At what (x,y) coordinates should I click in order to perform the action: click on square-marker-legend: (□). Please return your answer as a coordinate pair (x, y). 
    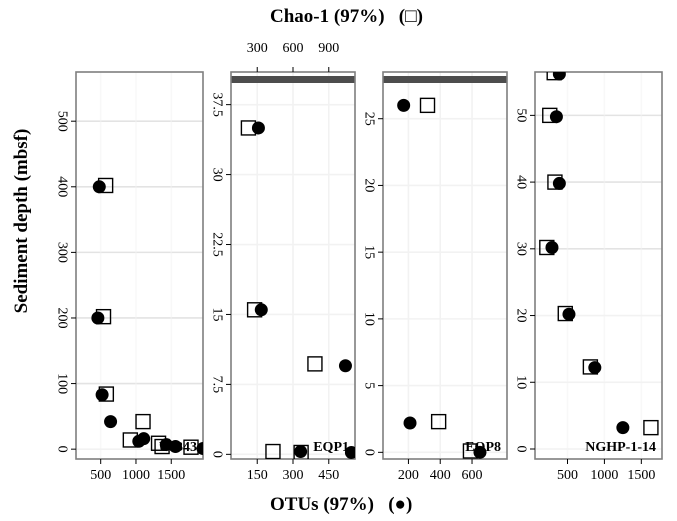
    Looking at the image, I should click on (410, 16).